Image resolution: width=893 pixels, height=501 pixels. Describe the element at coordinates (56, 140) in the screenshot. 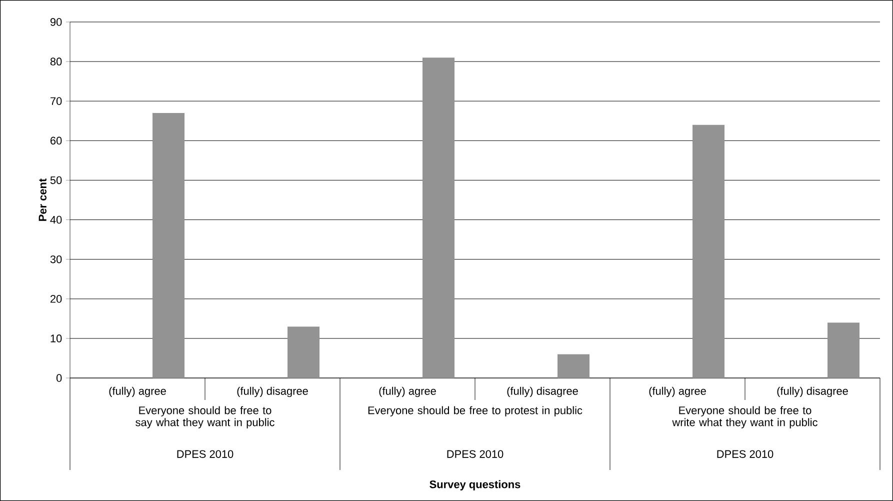

I see `y-tick-label: 60` at that location.